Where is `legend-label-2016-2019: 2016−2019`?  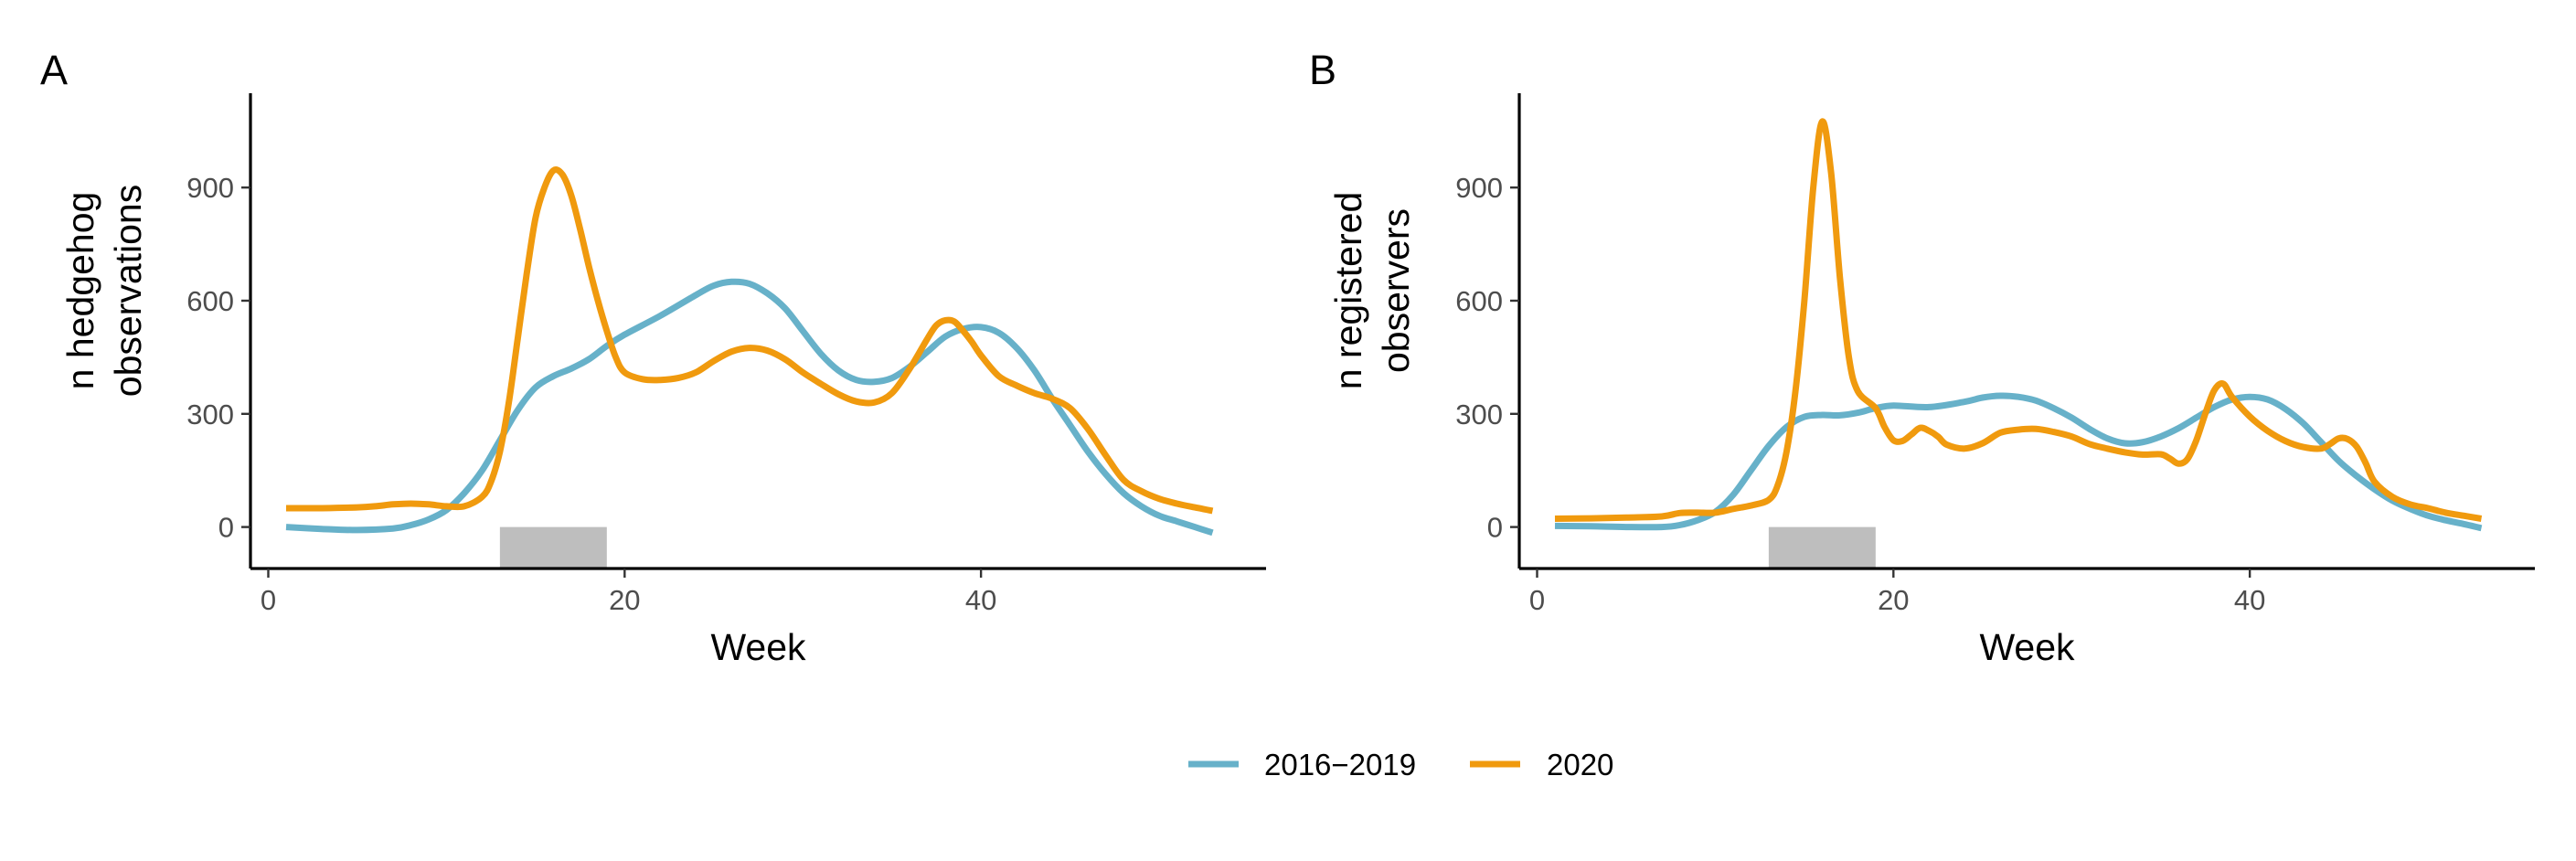 legend-label-2016-2019: 2016−2019 is located at coordinates (1340, 764).